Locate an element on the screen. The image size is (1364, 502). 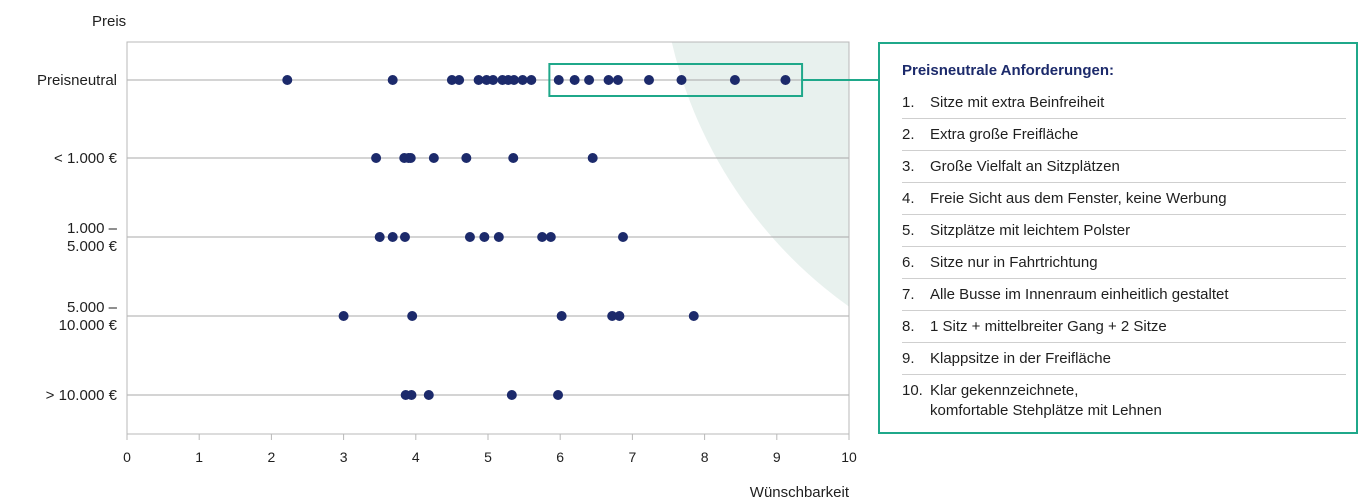
legend-item: 1. Sitze mit extra Beinfreiheit is located at coordinates (1124, 103).